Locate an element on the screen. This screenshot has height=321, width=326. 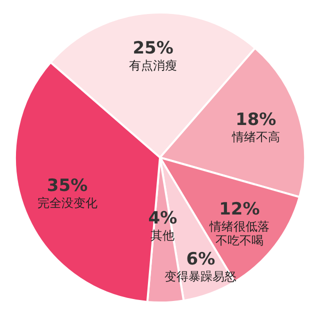
slice-label: 情绪很低落不吃不喝 is located at coordinates (239, 233).